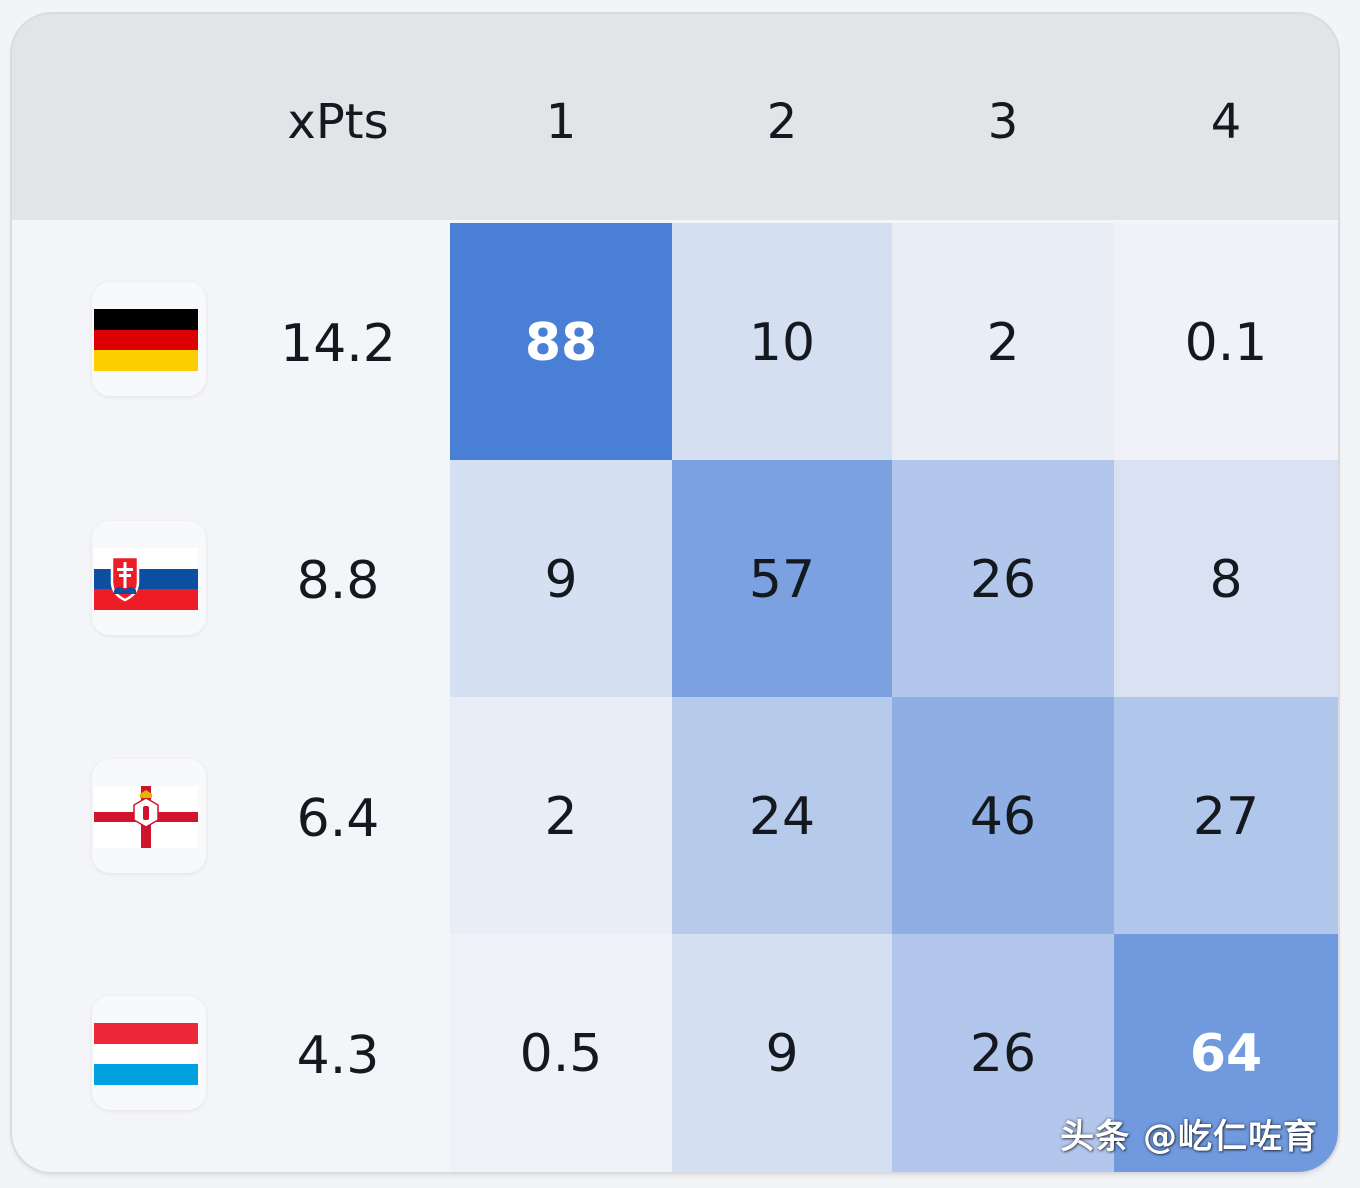 This screenshot has width=1360, height=1188. Describe the element at coordinates (338, 819) in the screenshot. I see `xpts-row-3: 6.4` at that location.